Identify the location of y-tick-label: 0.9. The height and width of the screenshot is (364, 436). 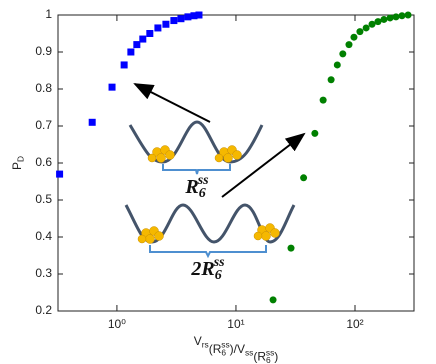
(43, 51).